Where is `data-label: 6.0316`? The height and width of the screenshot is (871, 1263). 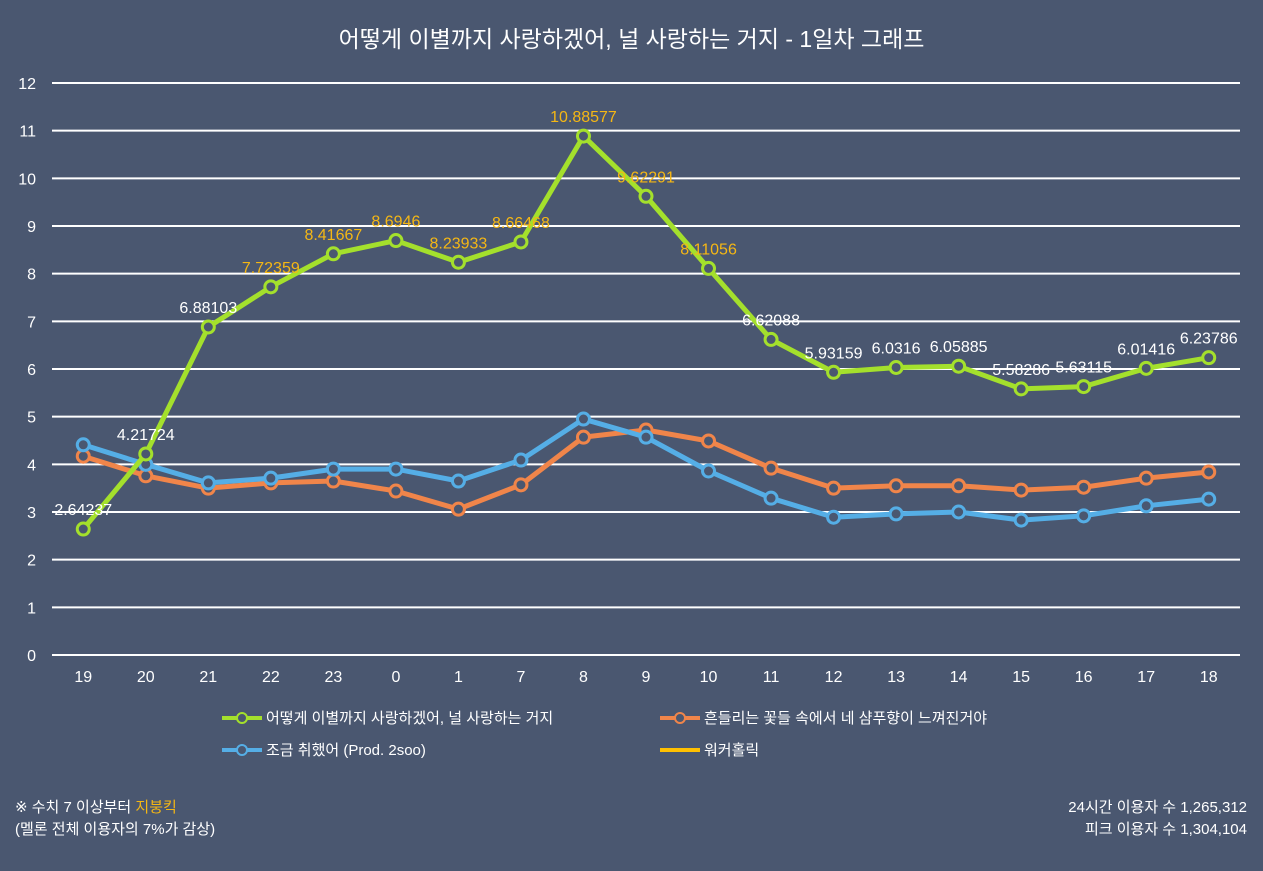
data-label: 6.0316 is located at coordinates (896, 348).